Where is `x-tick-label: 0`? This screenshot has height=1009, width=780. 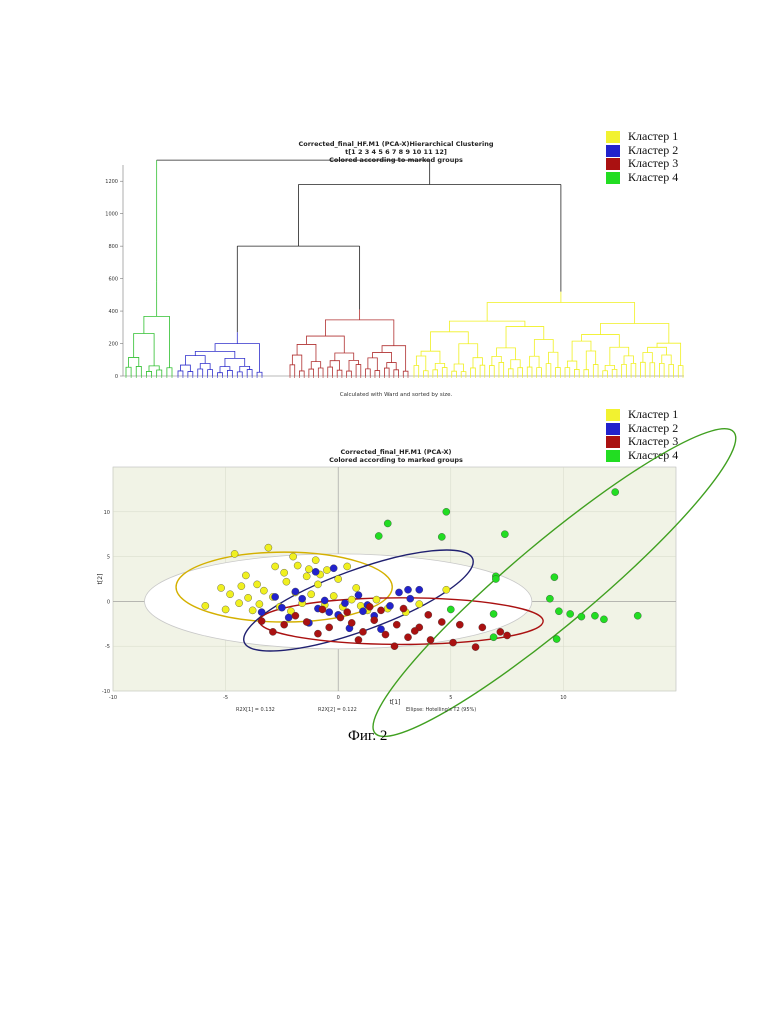 x-tick-label: 0 is located at coordinates (338, 698).